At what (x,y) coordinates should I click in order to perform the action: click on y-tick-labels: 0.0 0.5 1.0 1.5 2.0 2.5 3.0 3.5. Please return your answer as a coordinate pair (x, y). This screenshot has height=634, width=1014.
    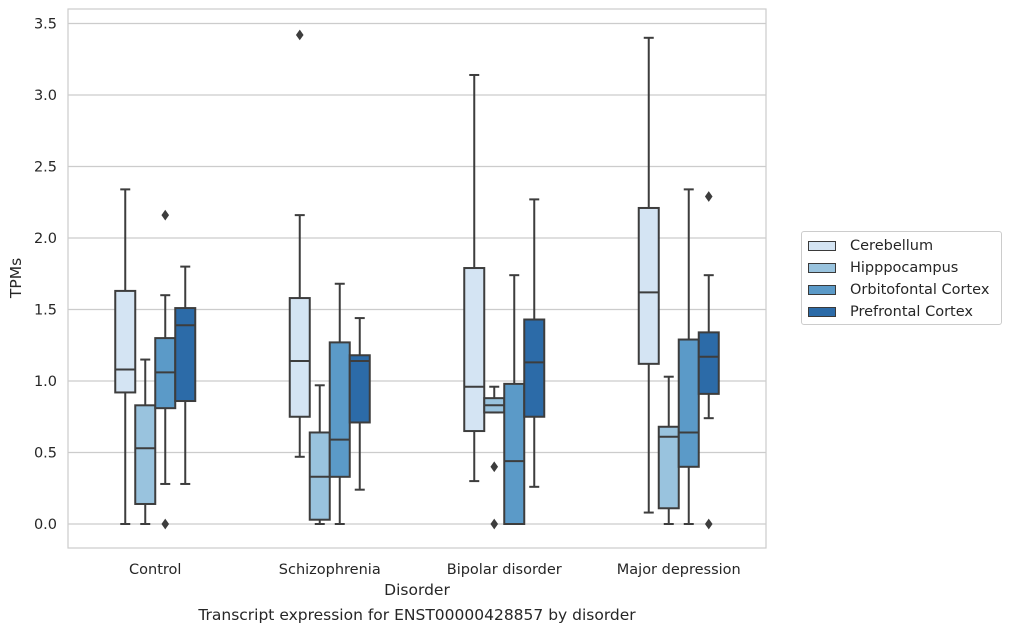
    Looking at the image, I should click on (45, 275).